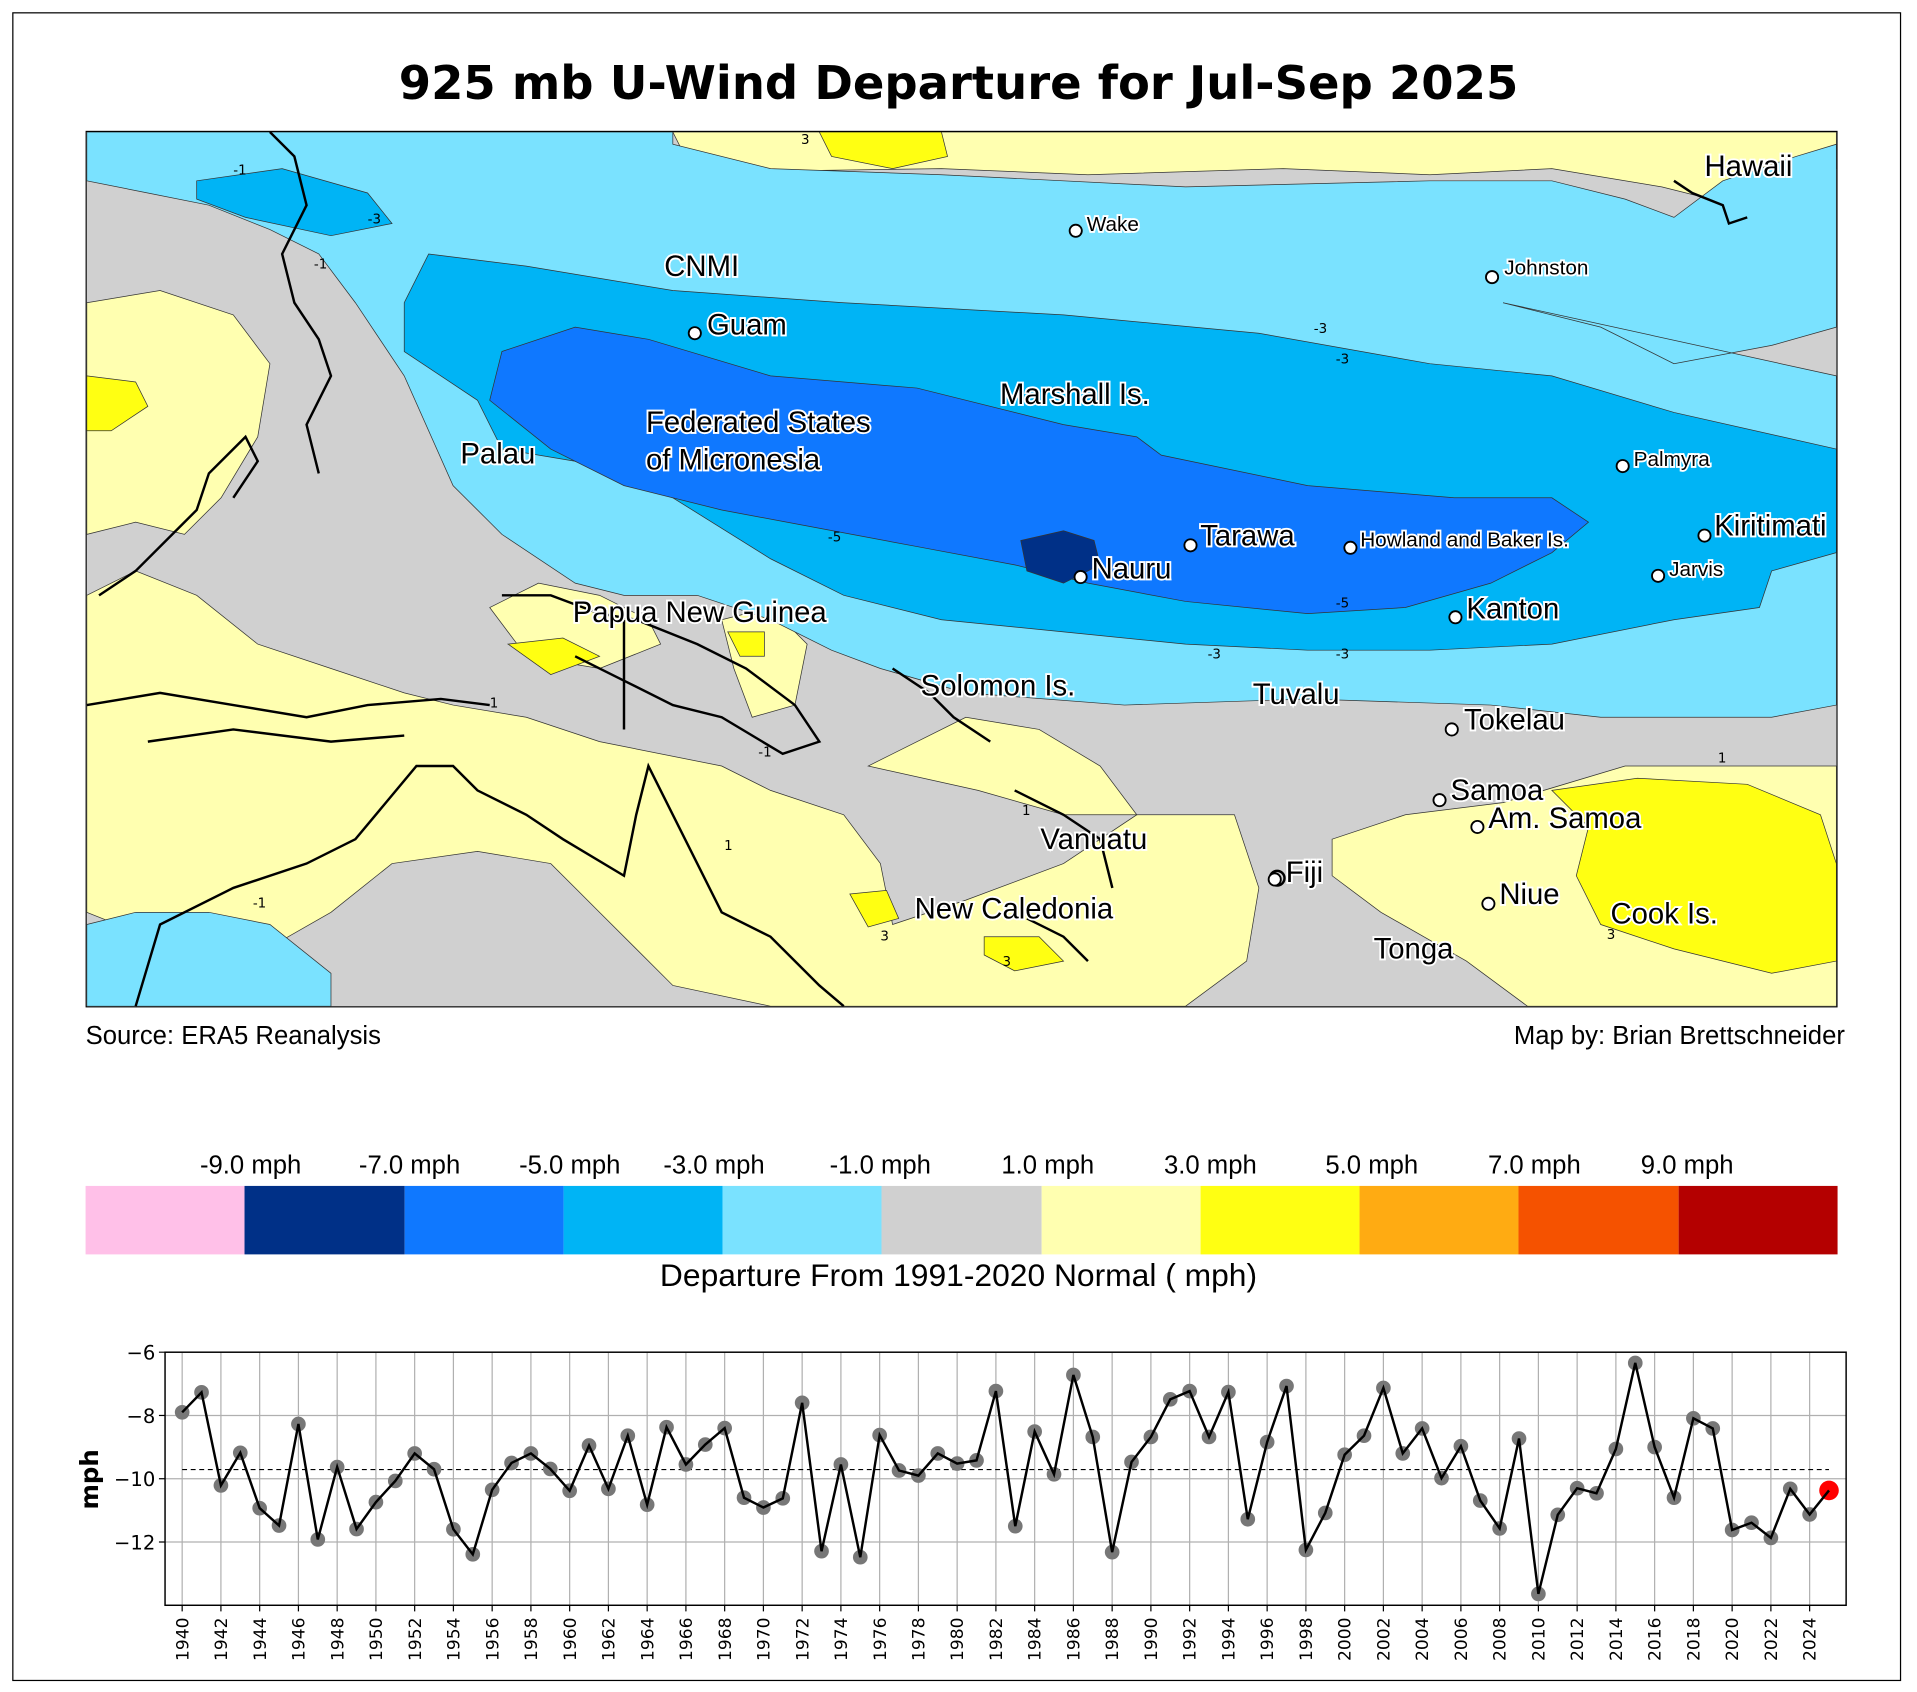 Image resolution: width=1917 pixels, height=1692 pixels. Describe the element at coordinates (1696, 569) in the screenshot. I see `label-jarvis: Jarvis` at that location.